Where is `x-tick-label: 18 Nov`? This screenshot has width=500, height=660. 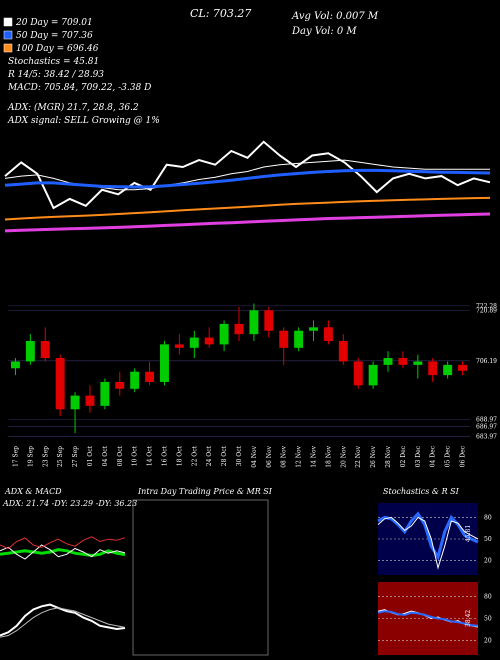
x-tick-label: 18 Nov is located at coordinates (328, 456).